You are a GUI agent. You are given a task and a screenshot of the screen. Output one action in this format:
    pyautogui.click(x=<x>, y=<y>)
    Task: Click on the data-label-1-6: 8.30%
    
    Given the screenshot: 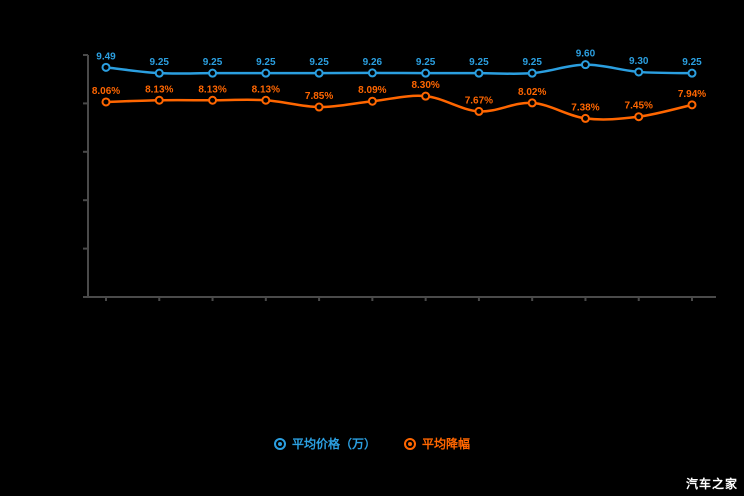 What is the action you would take?
    pyautogui.click(x=425, y=85)
    